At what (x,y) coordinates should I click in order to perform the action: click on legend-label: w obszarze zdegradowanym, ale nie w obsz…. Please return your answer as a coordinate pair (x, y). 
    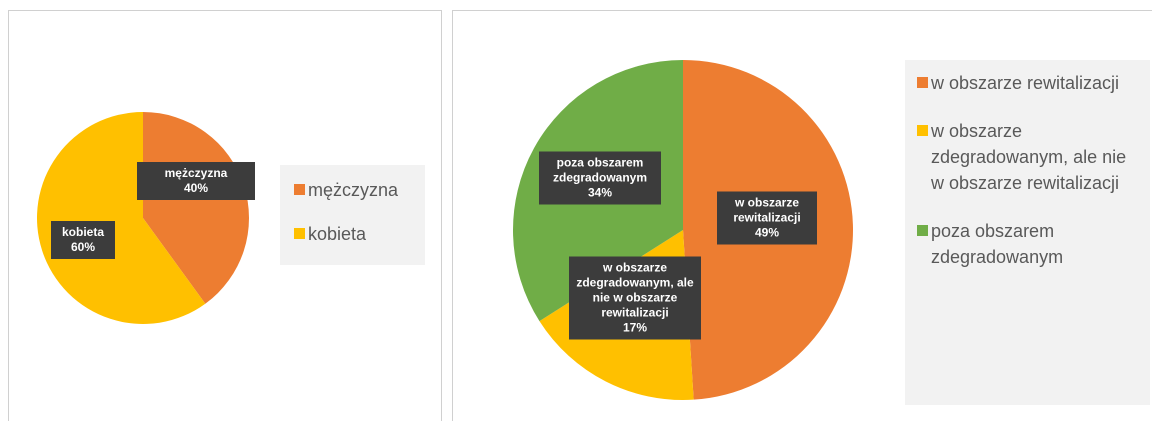
    Looking at the image, I should click on (1029, 157).